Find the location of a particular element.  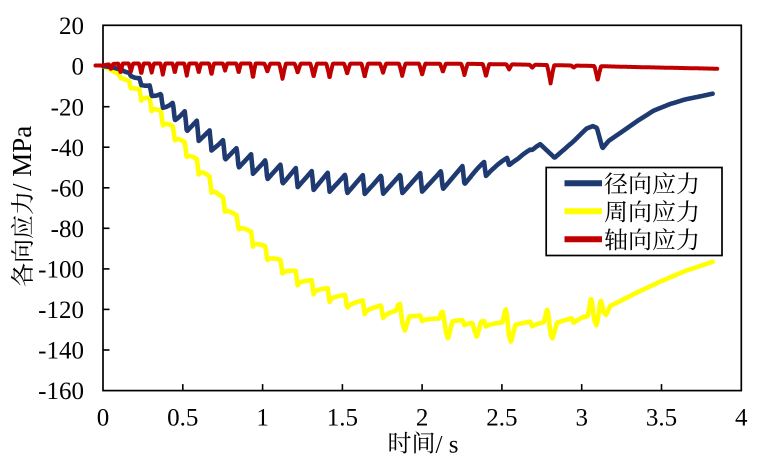

svg-text: -60 is located at coordinates (67, 188).